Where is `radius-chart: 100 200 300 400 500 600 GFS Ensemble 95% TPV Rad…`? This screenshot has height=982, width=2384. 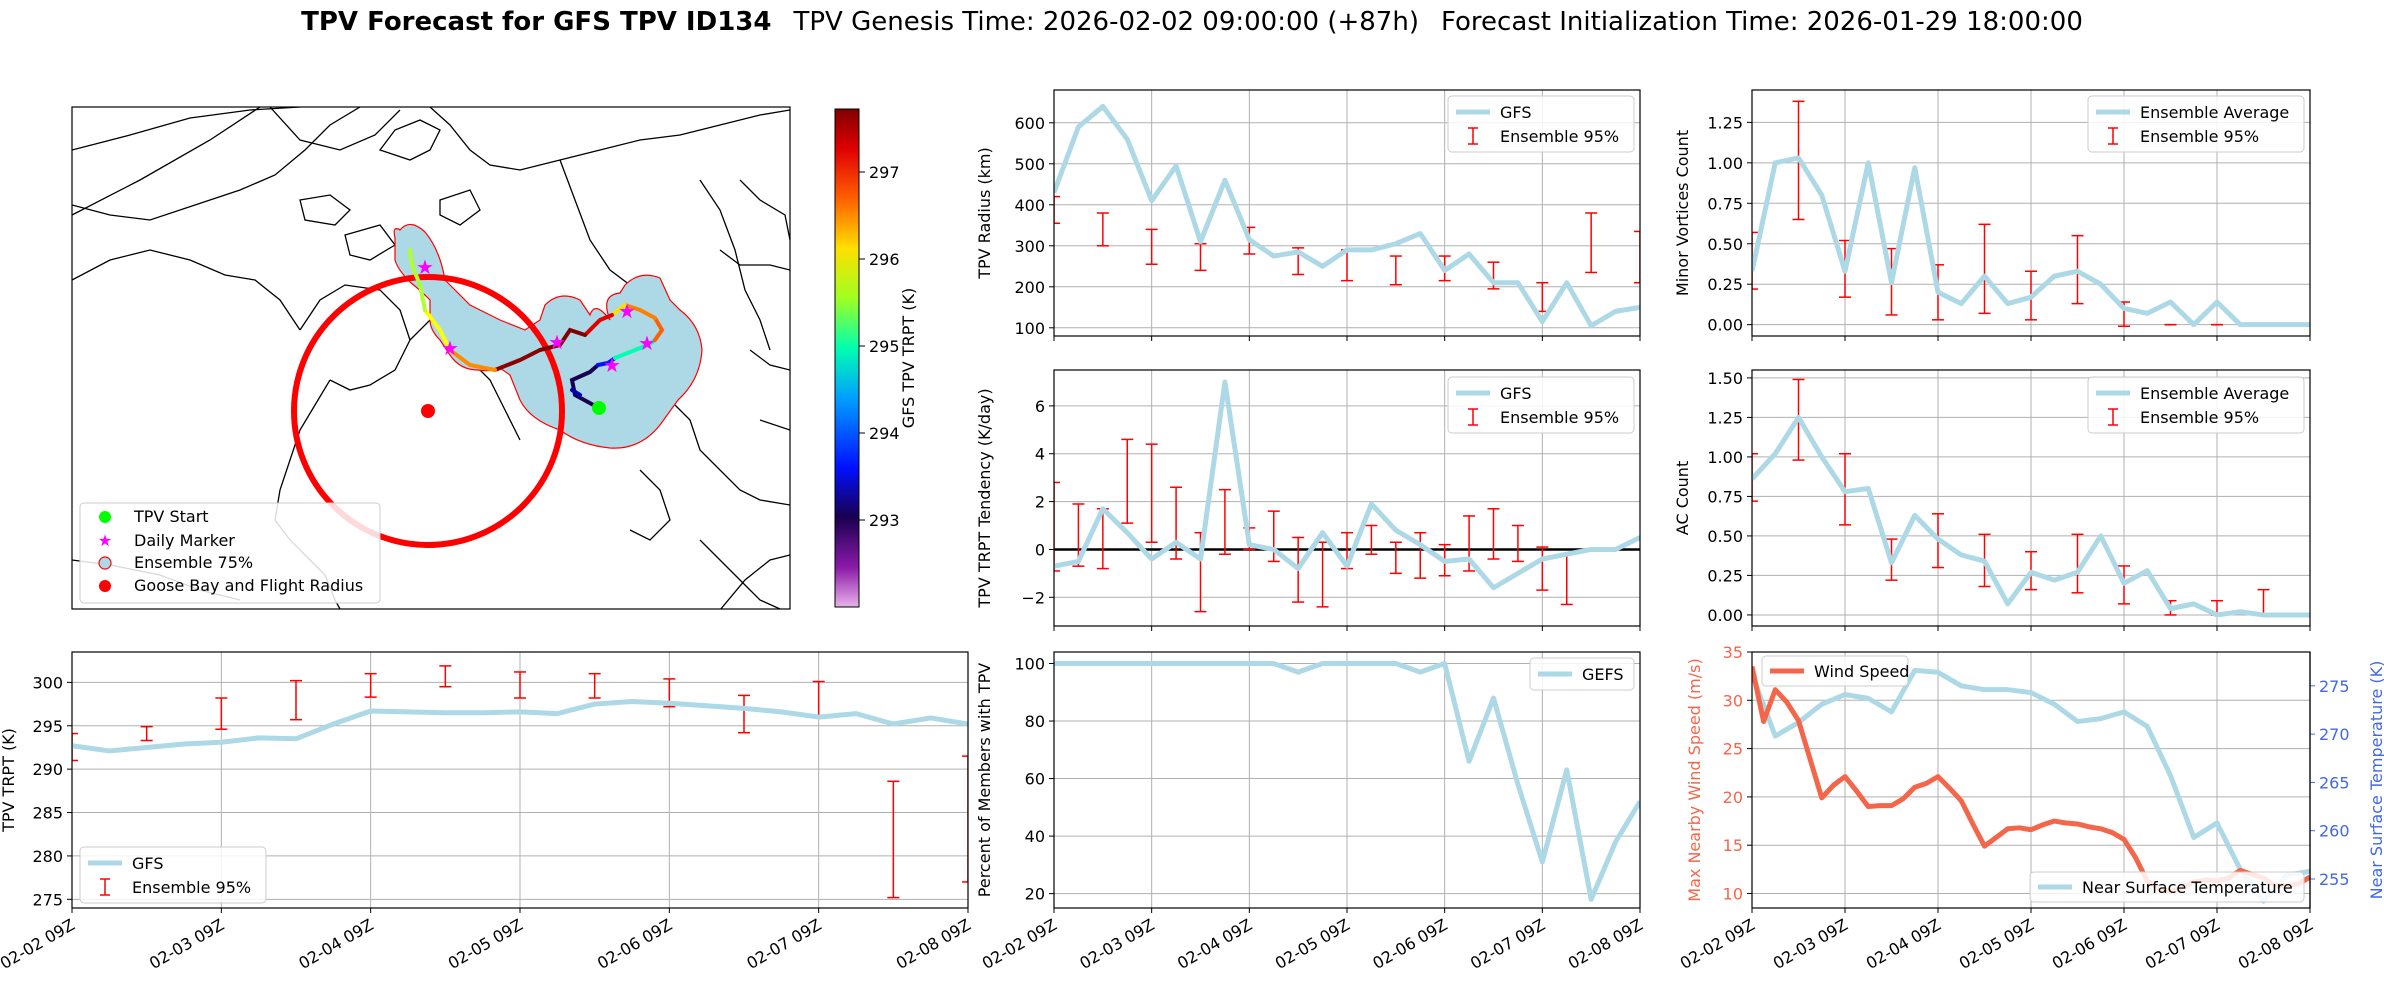
radius-chart: 100 200 300 400 500 600 GFS Ensemble 95% TPV Rad… is located at coordinates (1308, 215).